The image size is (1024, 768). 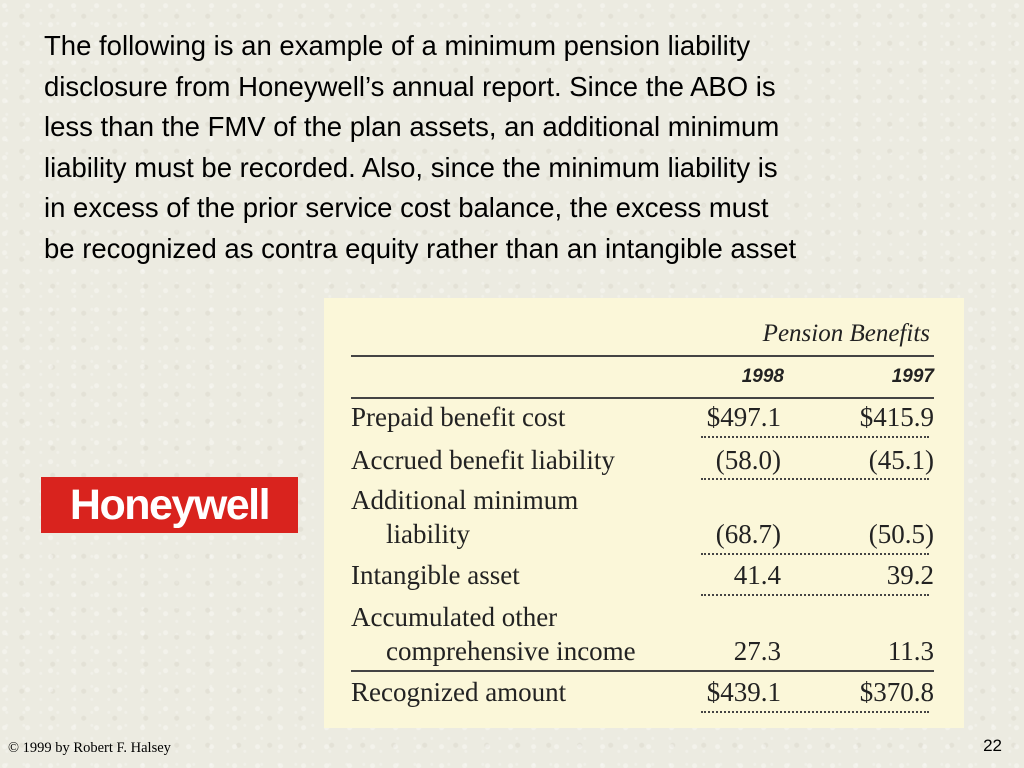 I want to click on cell-intangible-1997: 39.2, so click(x=910, y=575).